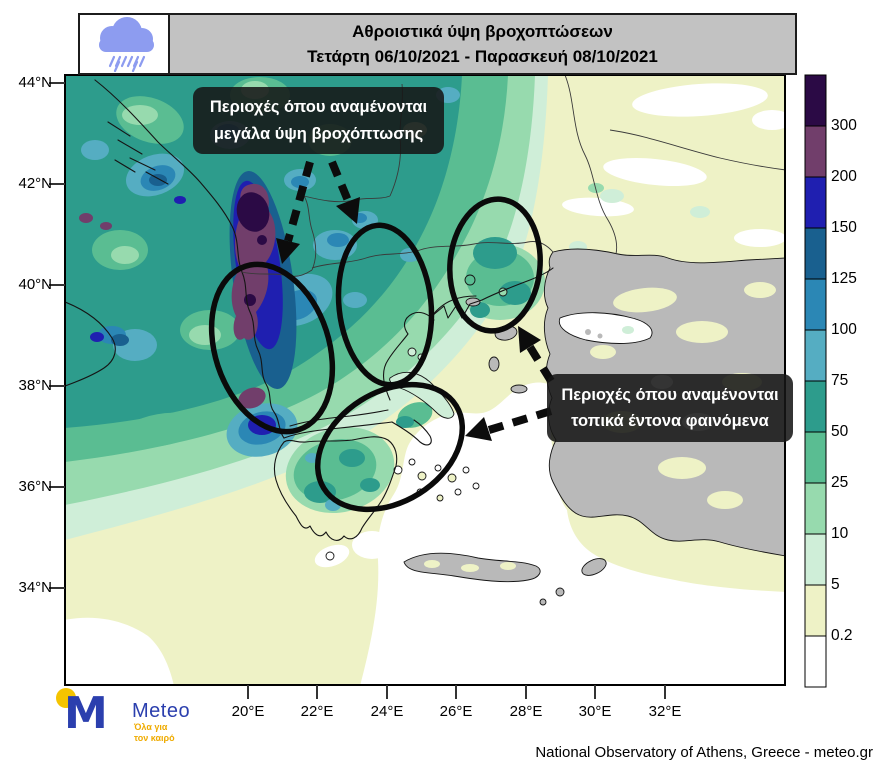 The image size is (880, 772). What do you see at coordinates (161, 711) in the screenshot?
I see `meteo-logo-text: Meteo` at bounding box center [161, 711].